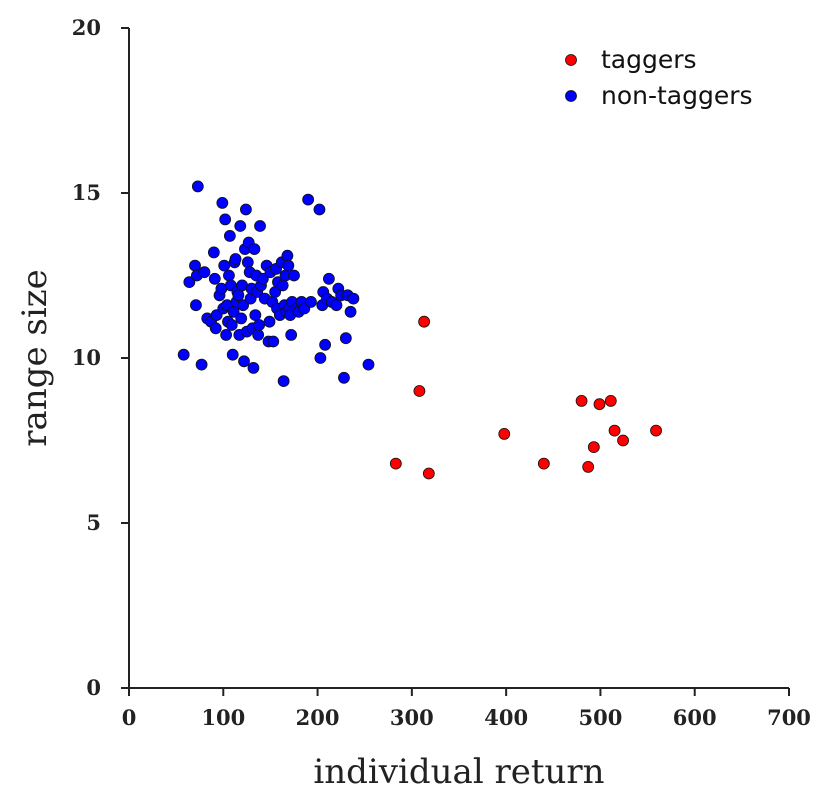 The image size is (831, 808). I want to click on legend-marker-non-taggers, so click(571, 96).